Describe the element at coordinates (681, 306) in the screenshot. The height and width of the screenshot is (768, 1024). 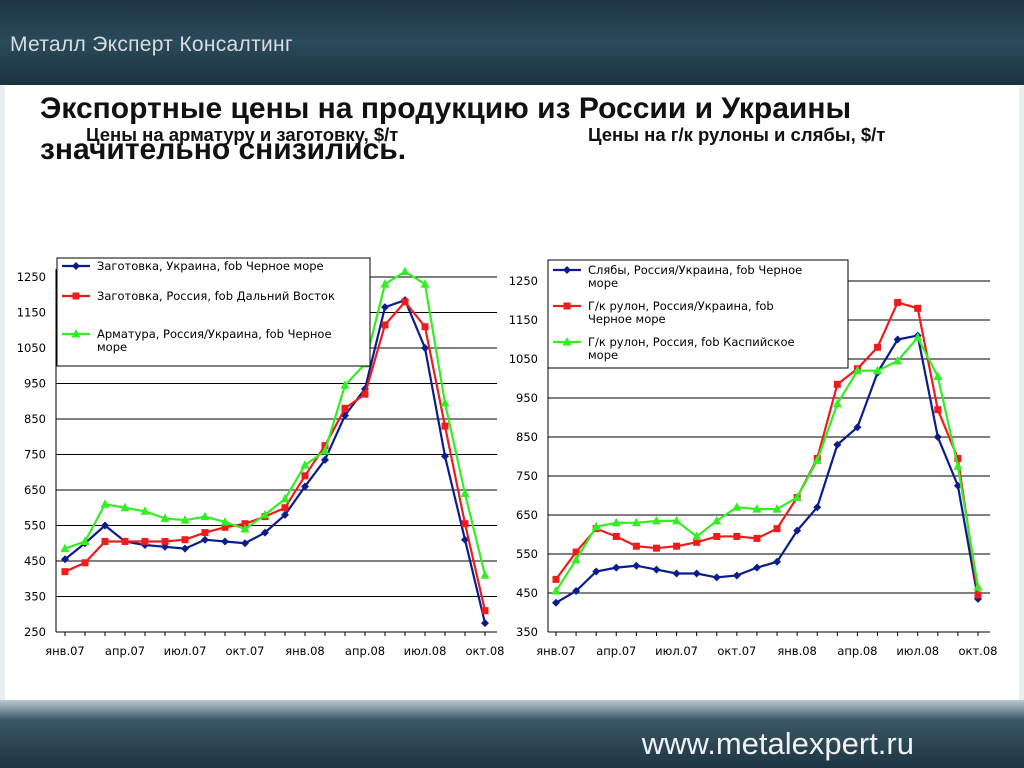
I see `legend-label: Г/к рулон, Россия/Украина, fob` at that location.